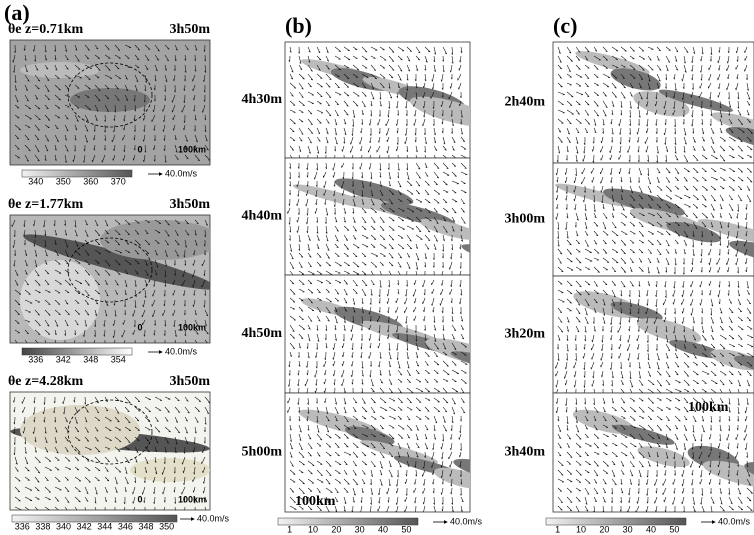 This screenshot has height=535, width=754. I want to click on label: 370, so click(118, 181).